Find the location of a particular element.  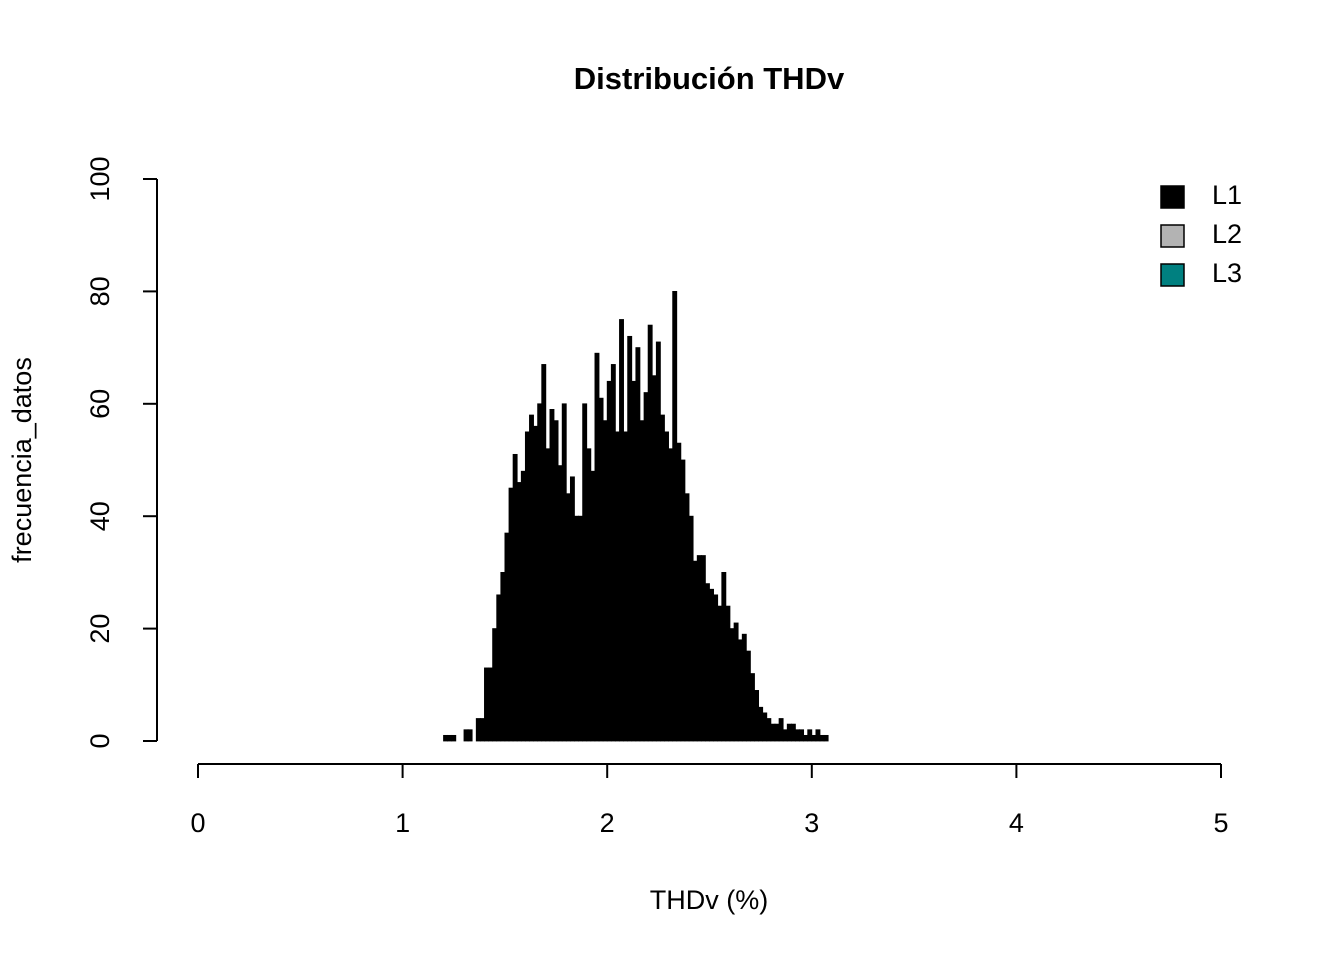

chart-title: Distribución THDv is located at coordinates (709, 78).